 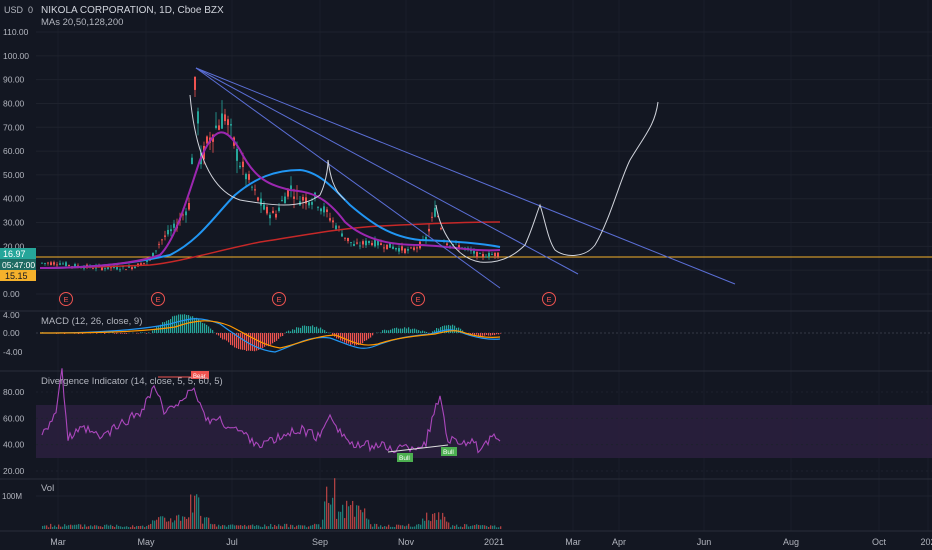 I want to click on last-price-label: 16.97, so click(x=14, y=254).